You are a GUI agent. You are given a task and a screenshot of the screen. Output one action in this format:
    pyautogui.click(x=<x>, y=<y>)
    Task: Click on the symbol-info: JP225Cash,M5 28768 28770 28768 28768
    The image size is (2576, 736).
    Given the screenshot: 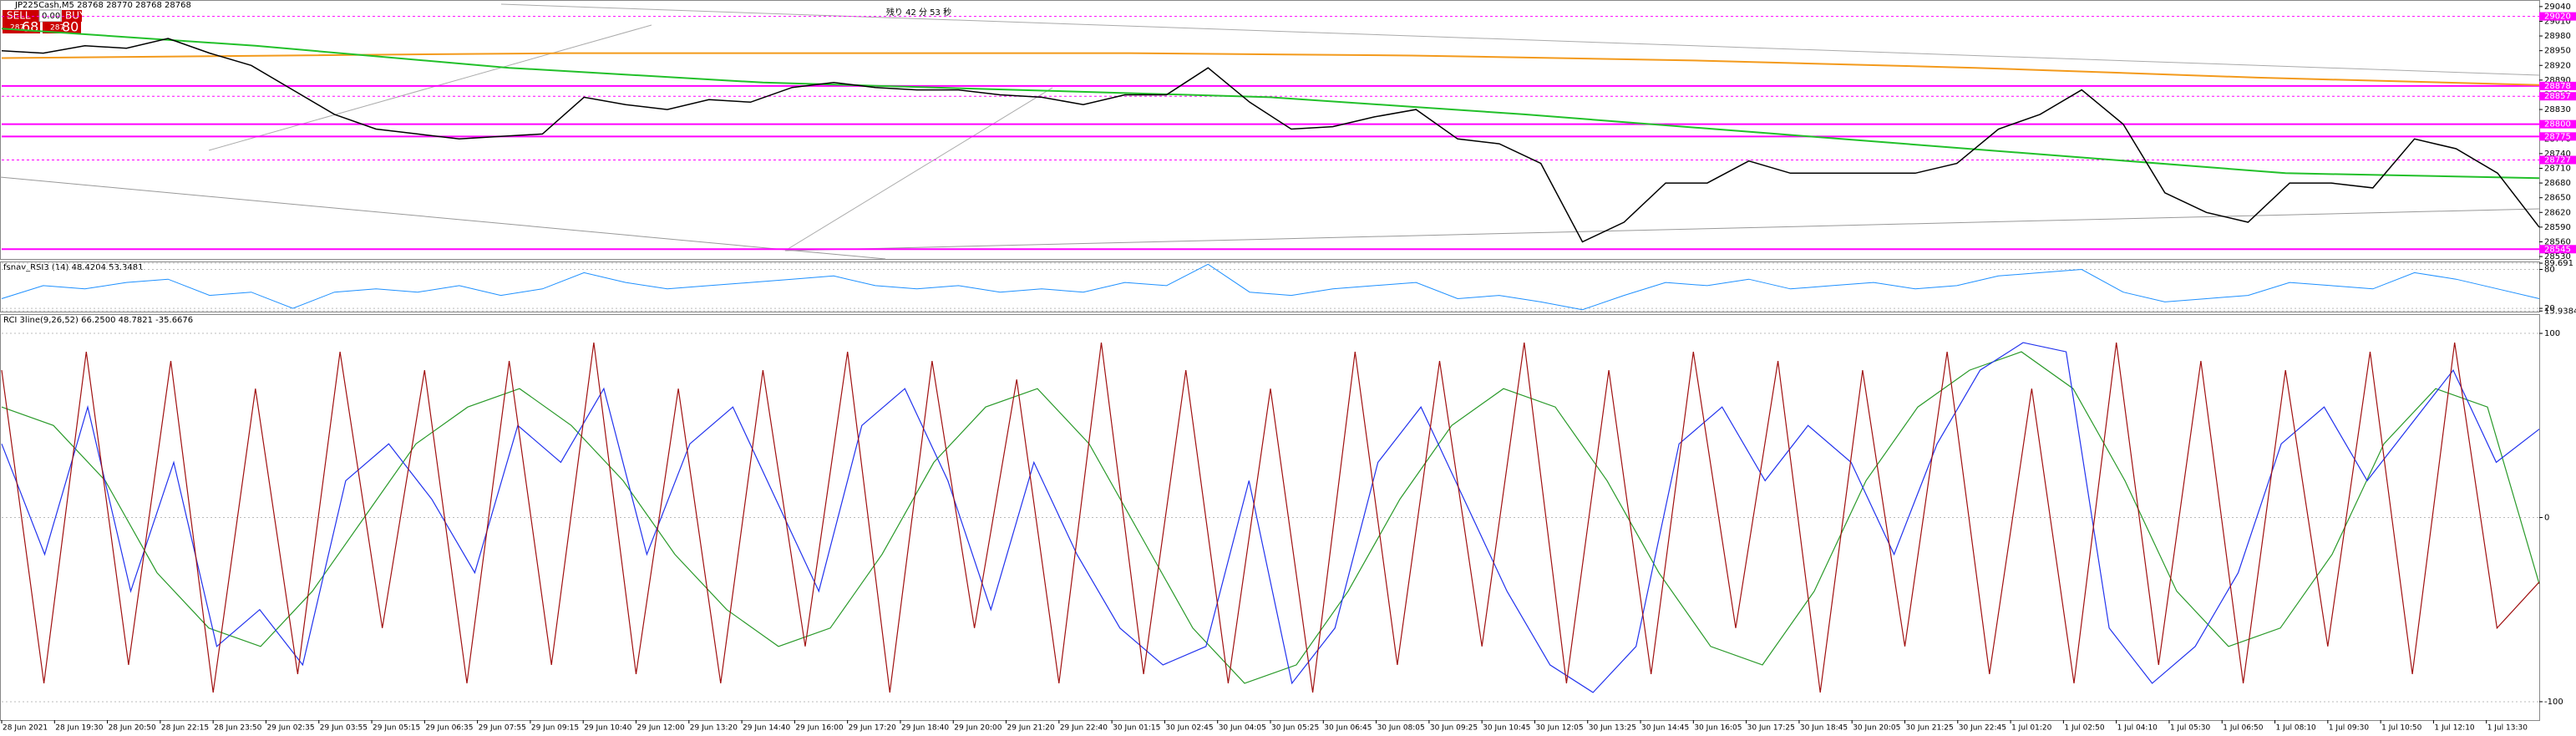 What is the action you would take?
    pyautogui.click(x=102, y=5)
    